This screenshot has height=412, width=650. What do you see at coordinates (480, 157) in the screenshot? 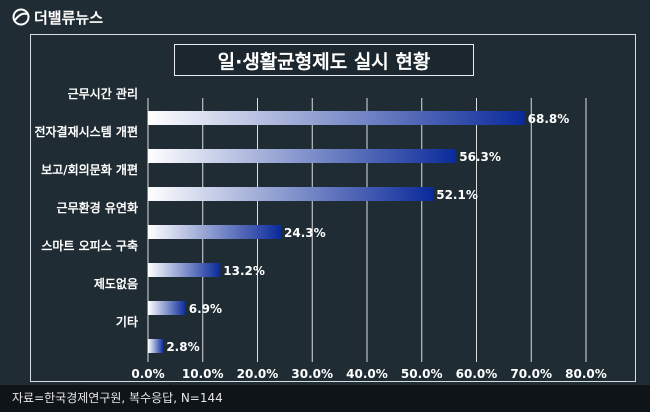
I see `value-label: 56.3%` at bounding box center [480, 157].